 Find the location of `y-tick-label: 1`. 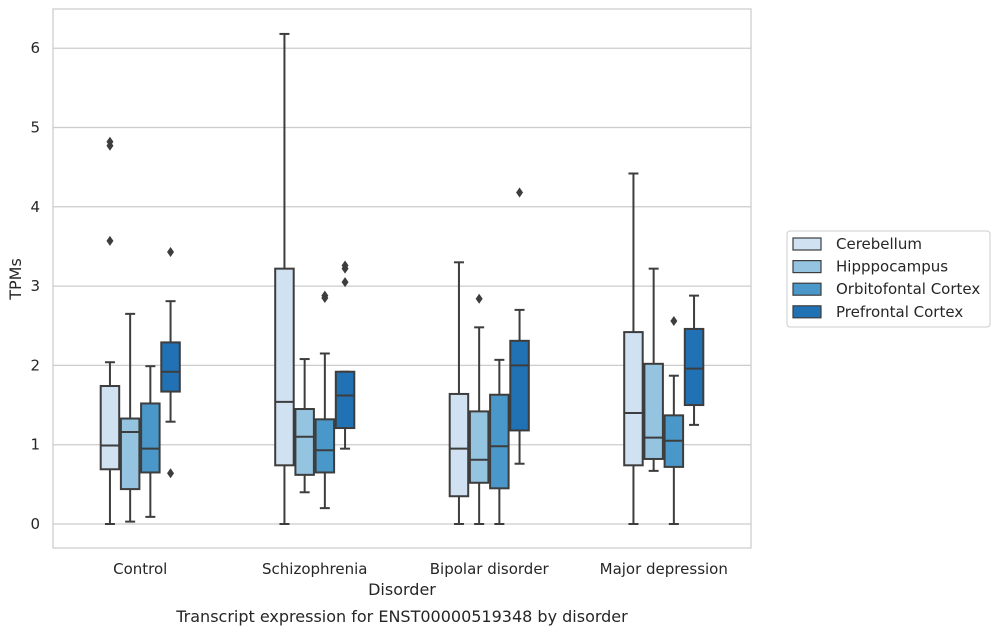

y-tick-label: 1 is located at coordinates (35, 445).